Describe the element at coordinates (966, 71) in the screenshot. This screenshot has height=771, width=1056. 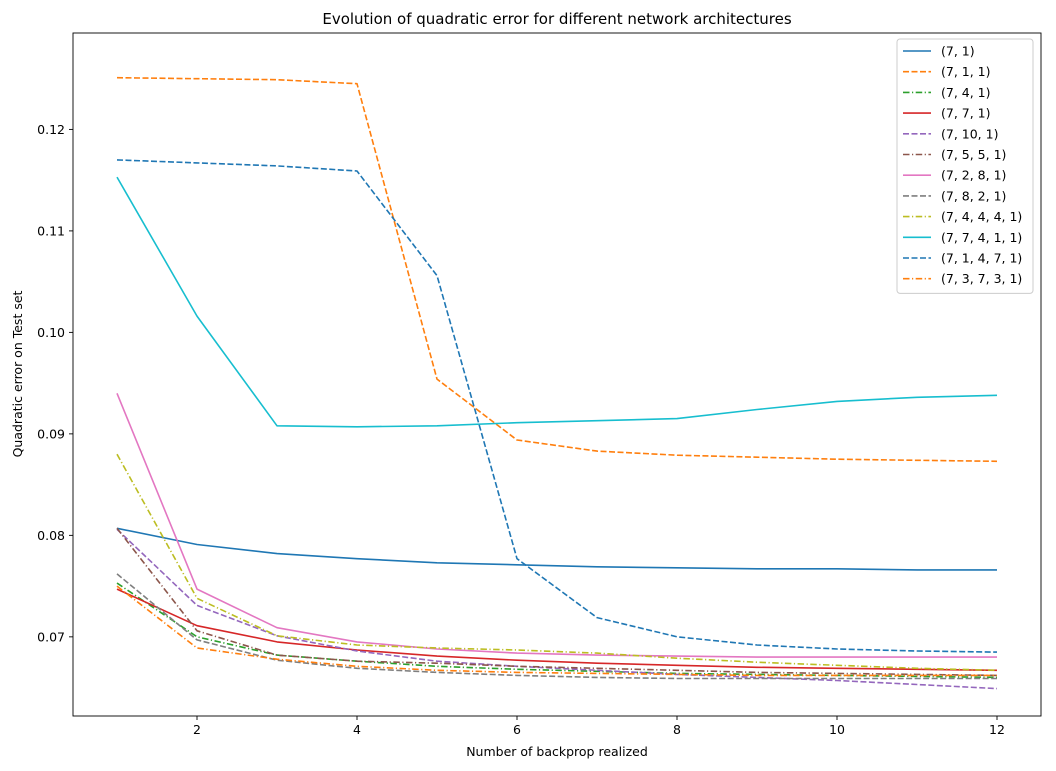
I see `legend-label: (7, 1, 1)` at that location.